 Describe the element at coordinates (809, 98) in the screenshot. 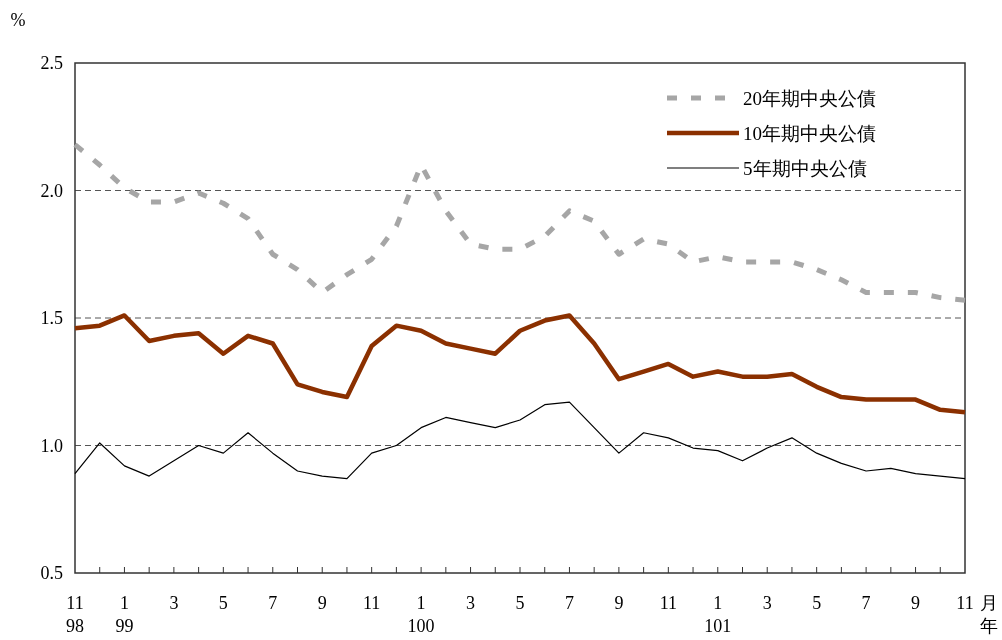

I see `legend-label: 20年期中央公債` at that location.